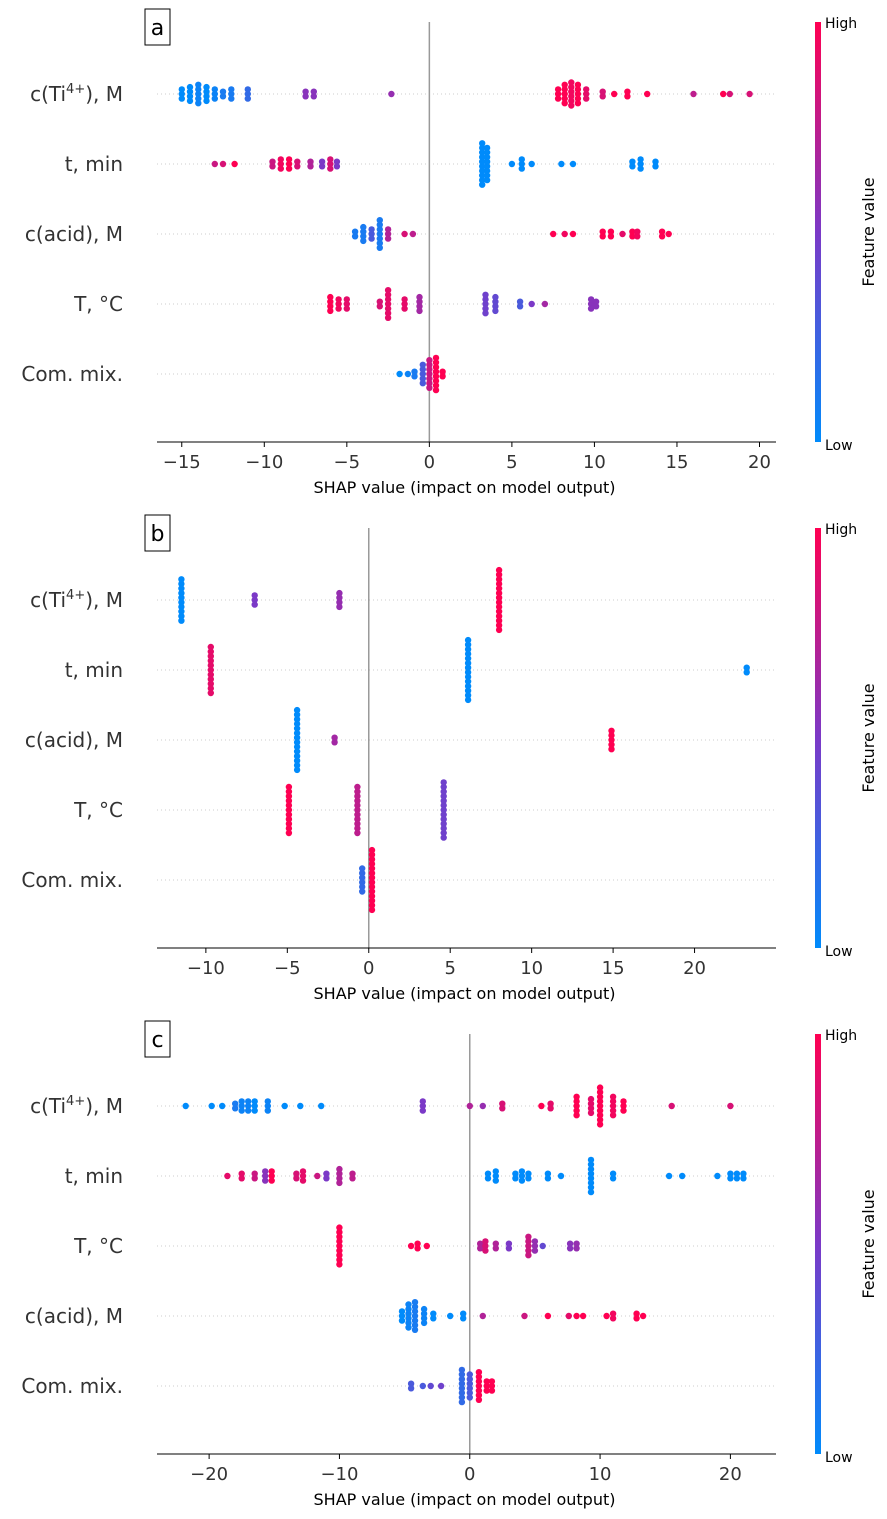 The image size is (887, 1519). I want to click on feature-label: c(Ti4+), M, so click(76, 600).